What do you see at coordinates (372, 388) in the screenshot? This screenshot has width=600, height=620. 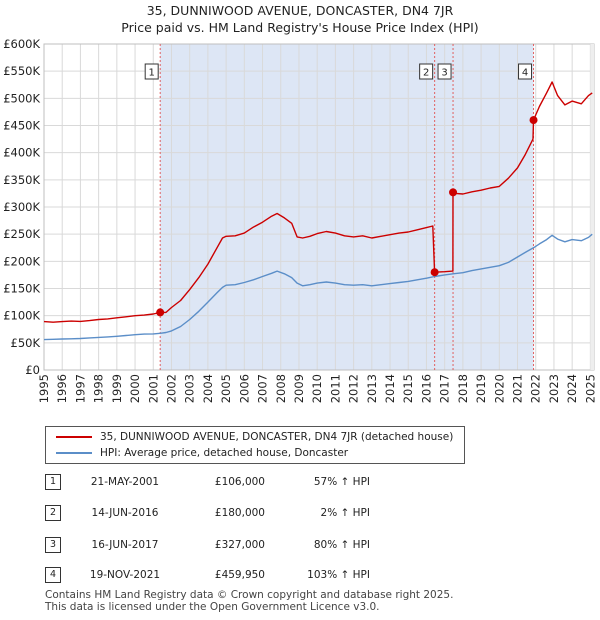 I see `x-tick-label: 2013` at bounding box center [372, 388].